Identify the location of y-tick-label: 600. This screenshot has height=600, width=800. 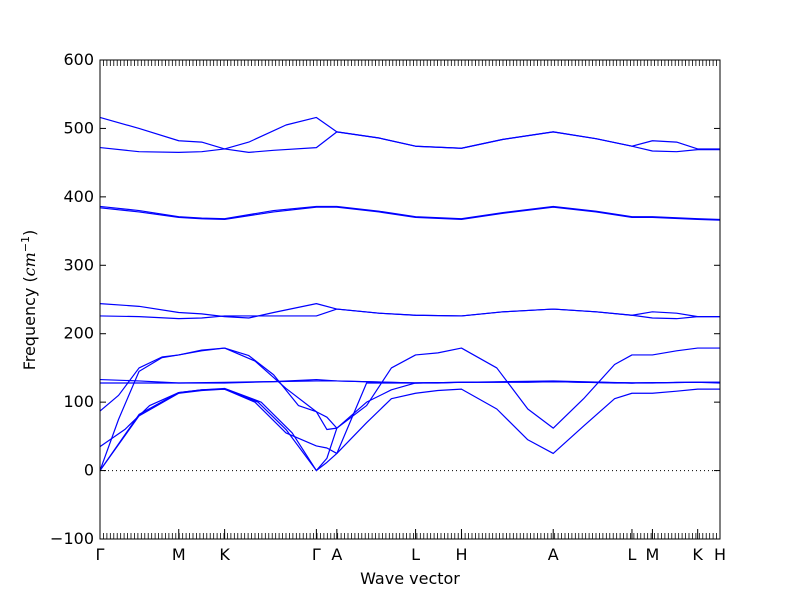
(78, 59).